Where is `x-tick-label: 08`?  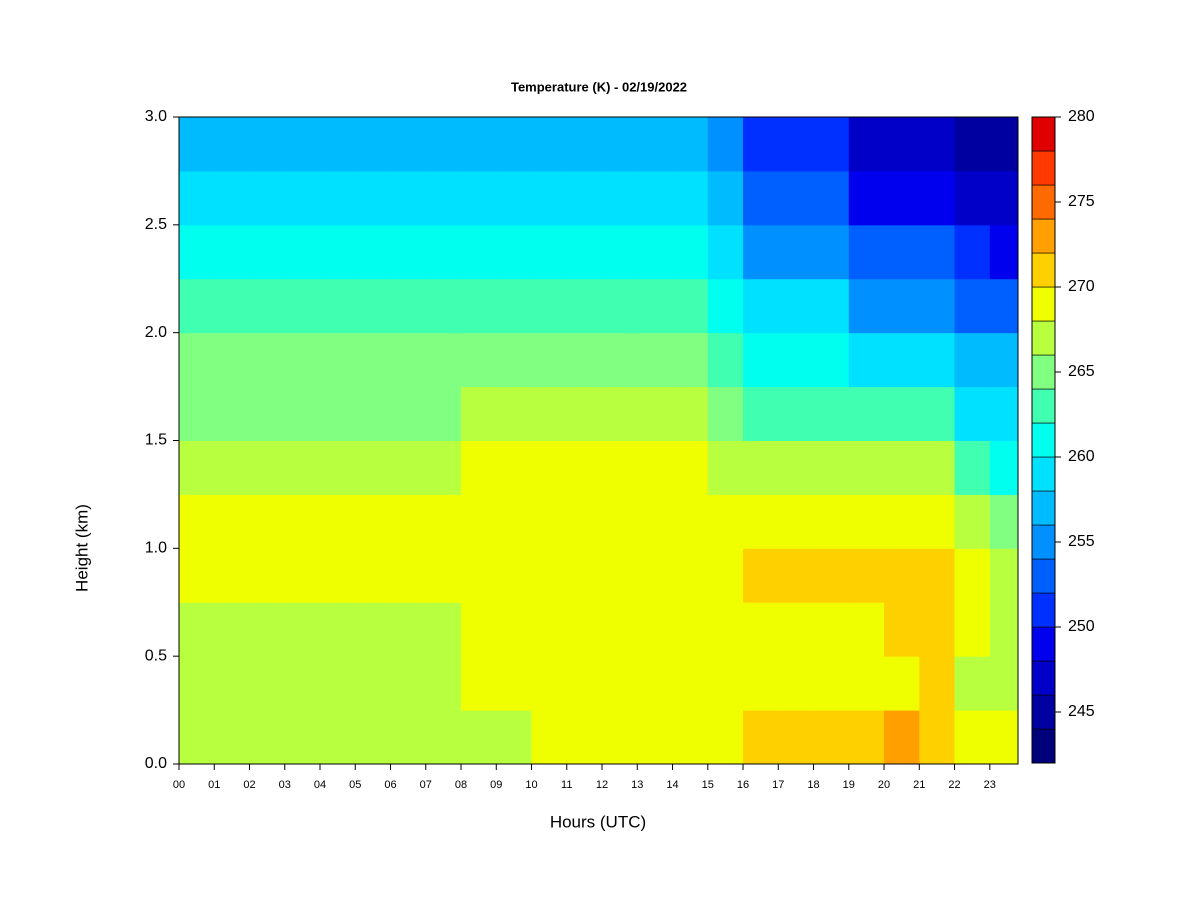
x-tick-label: 08 is located at coordinates (461, 785).